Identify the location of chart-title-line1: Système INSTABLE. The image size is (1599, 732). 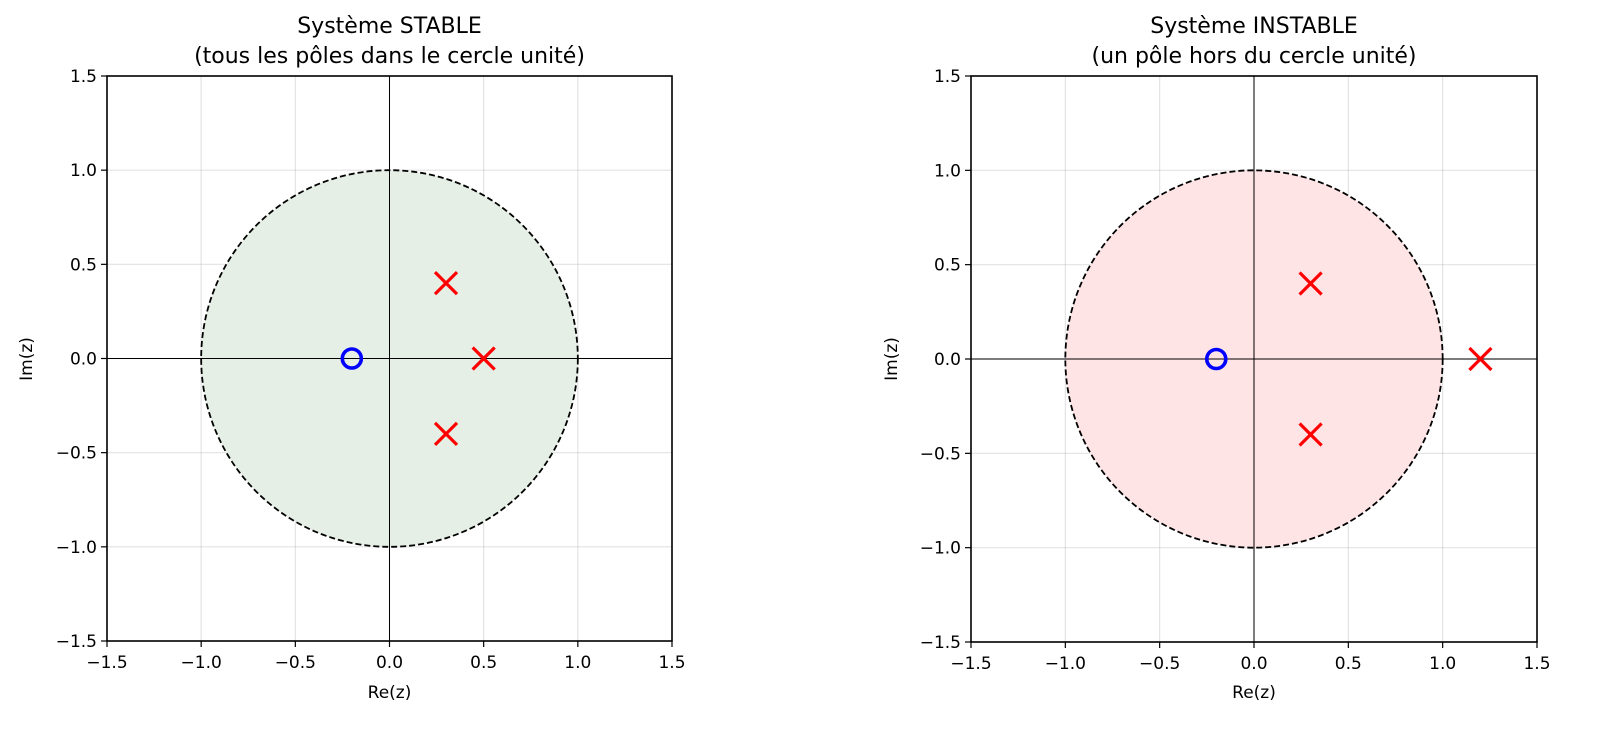
(1254, 26).